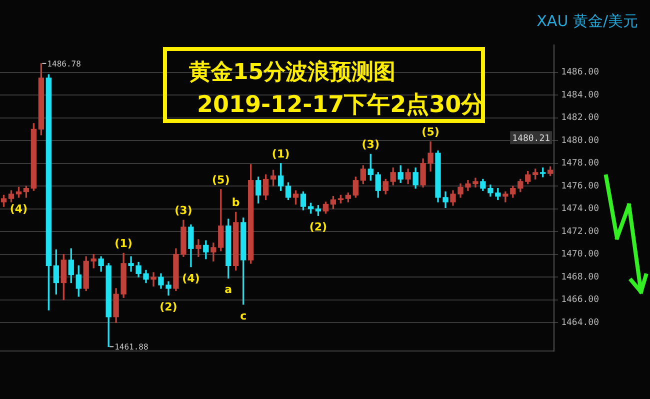 This screenshot has height=399, width=650. Describe the element at coordinates (580, 231) in the screenshot. I see `y-tick-label: 1472.00` at that location.